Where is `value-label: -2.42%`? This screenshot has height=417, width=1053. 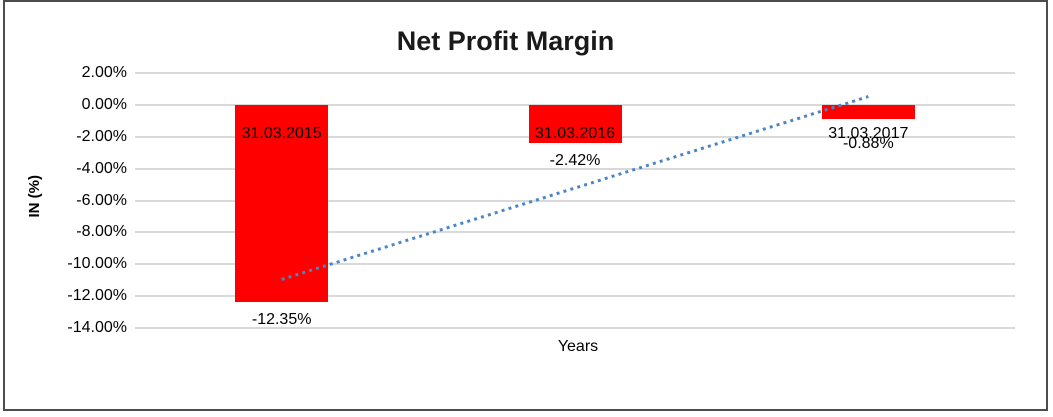 value-label: -2.42% is located at coordinates (575, 161).